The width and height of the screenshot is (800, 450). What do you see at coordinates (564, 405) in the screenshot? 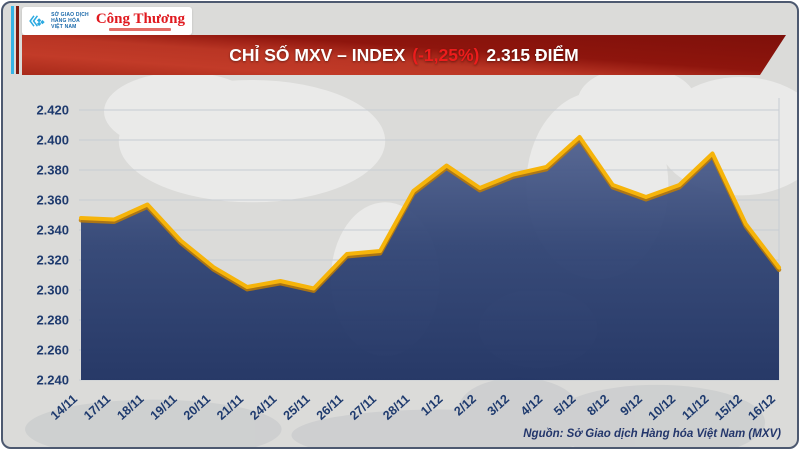
I see `x-tick-label: 5/12` at bounding box center [564, 405].